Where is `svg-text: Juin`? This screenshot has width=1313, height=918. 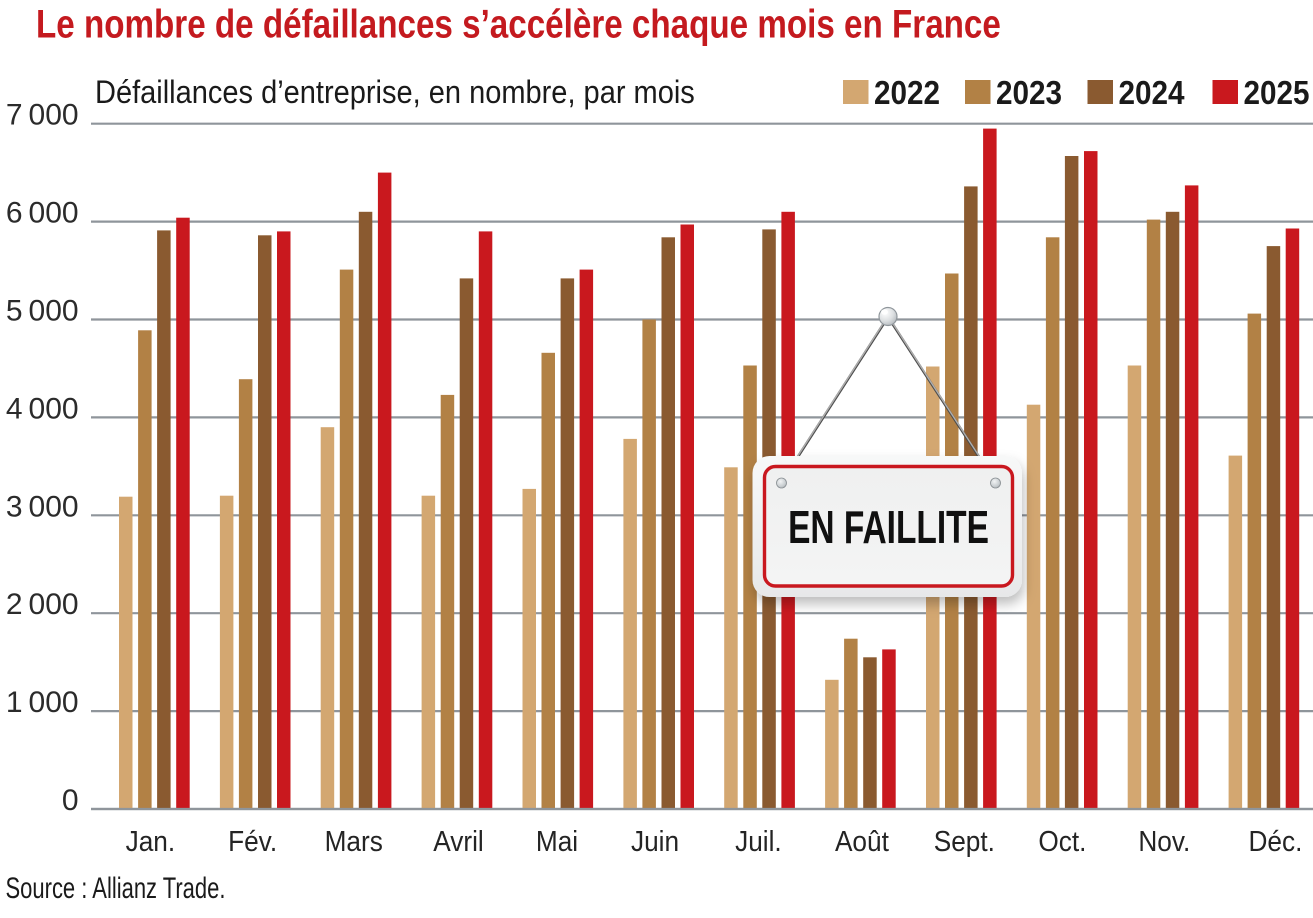 svg-text: Juin is located at coordinates (655, 841).